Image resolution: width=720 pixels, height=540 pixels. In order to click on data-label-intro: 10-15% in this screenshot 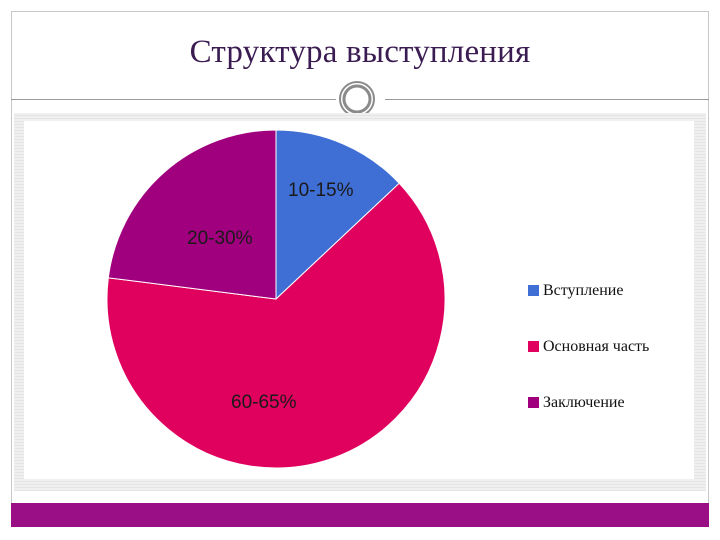, I will do `click(321, 190)`.